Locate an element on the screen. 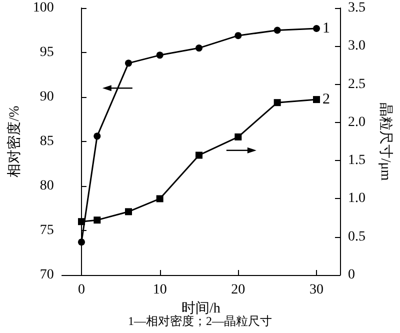 This screenshot has height=333, width=400. y2-axis-title: 晶粒尺寸/μm is located at coordinates (386, 141).